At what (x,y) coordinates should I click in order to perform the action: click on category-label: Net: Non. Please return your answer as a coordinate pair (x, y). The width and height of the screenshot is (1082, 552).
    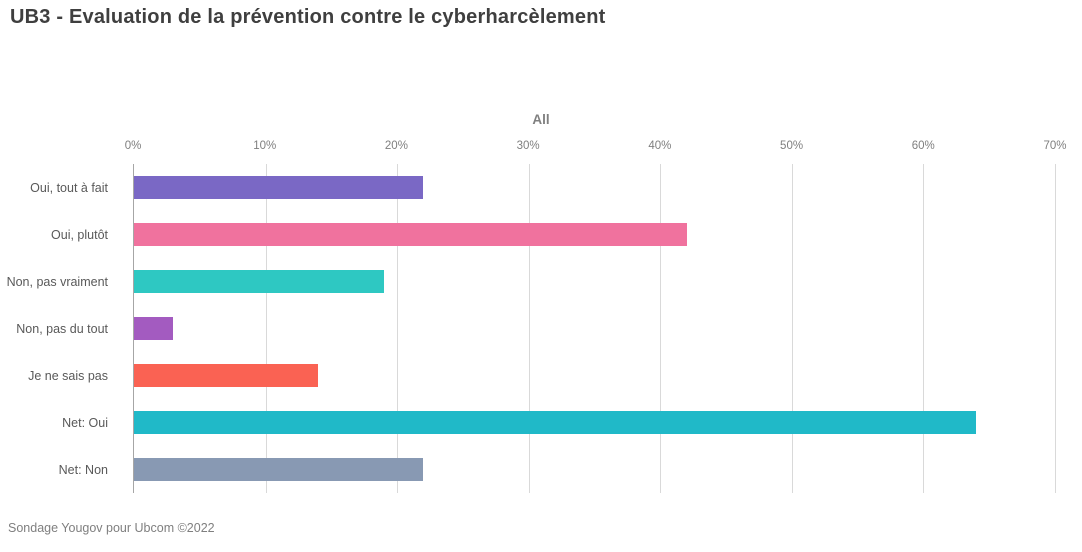
    Looking at the image, I should click on (83, 469).